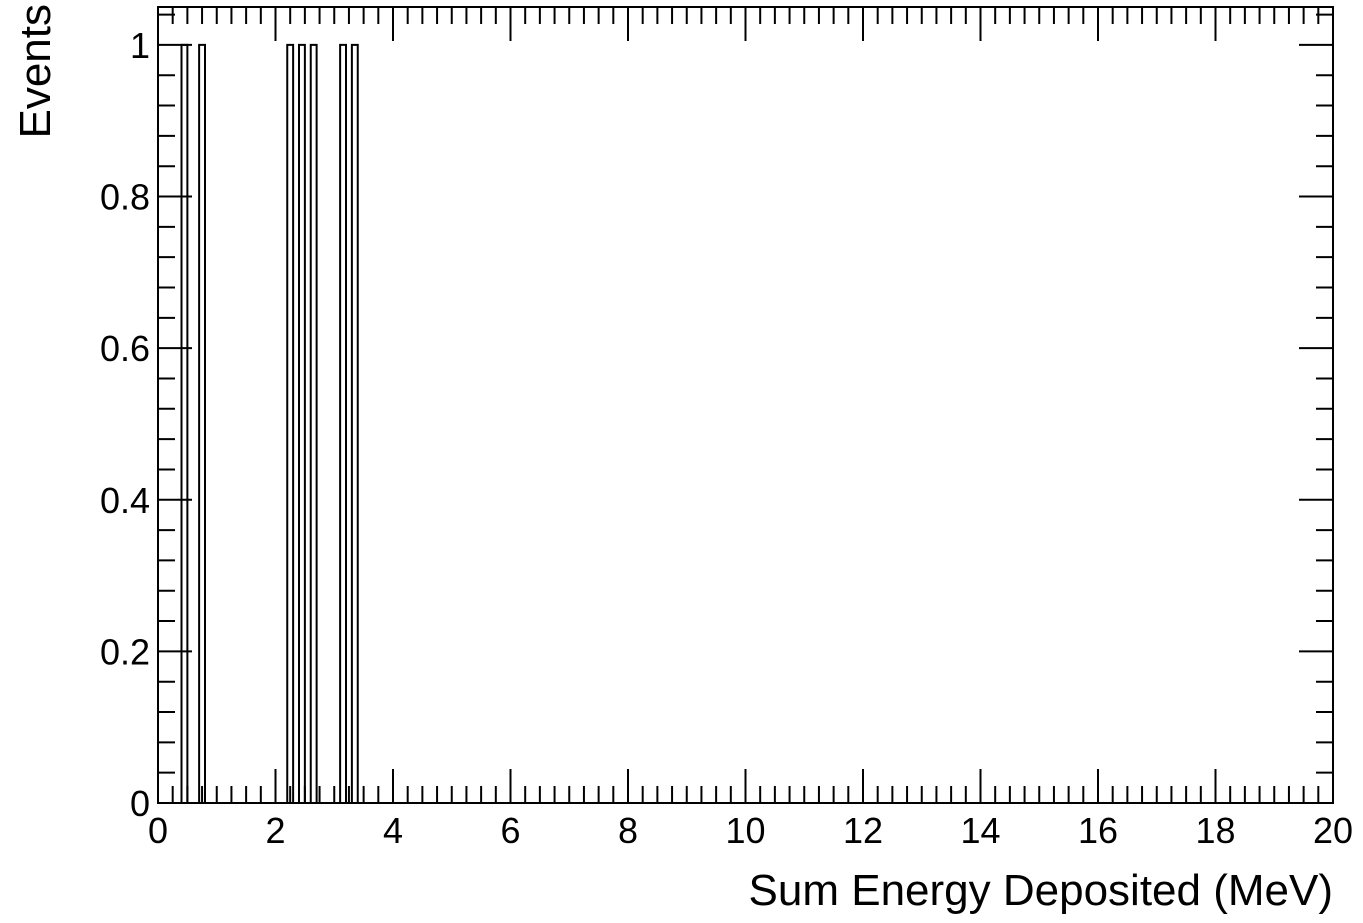 The width and height of the screenshot is (1363, 923). What do you see at coordinates (125, 197) in the screenshot?
I see `y-tick-label: 0.8` at bounding box center [125, 197].